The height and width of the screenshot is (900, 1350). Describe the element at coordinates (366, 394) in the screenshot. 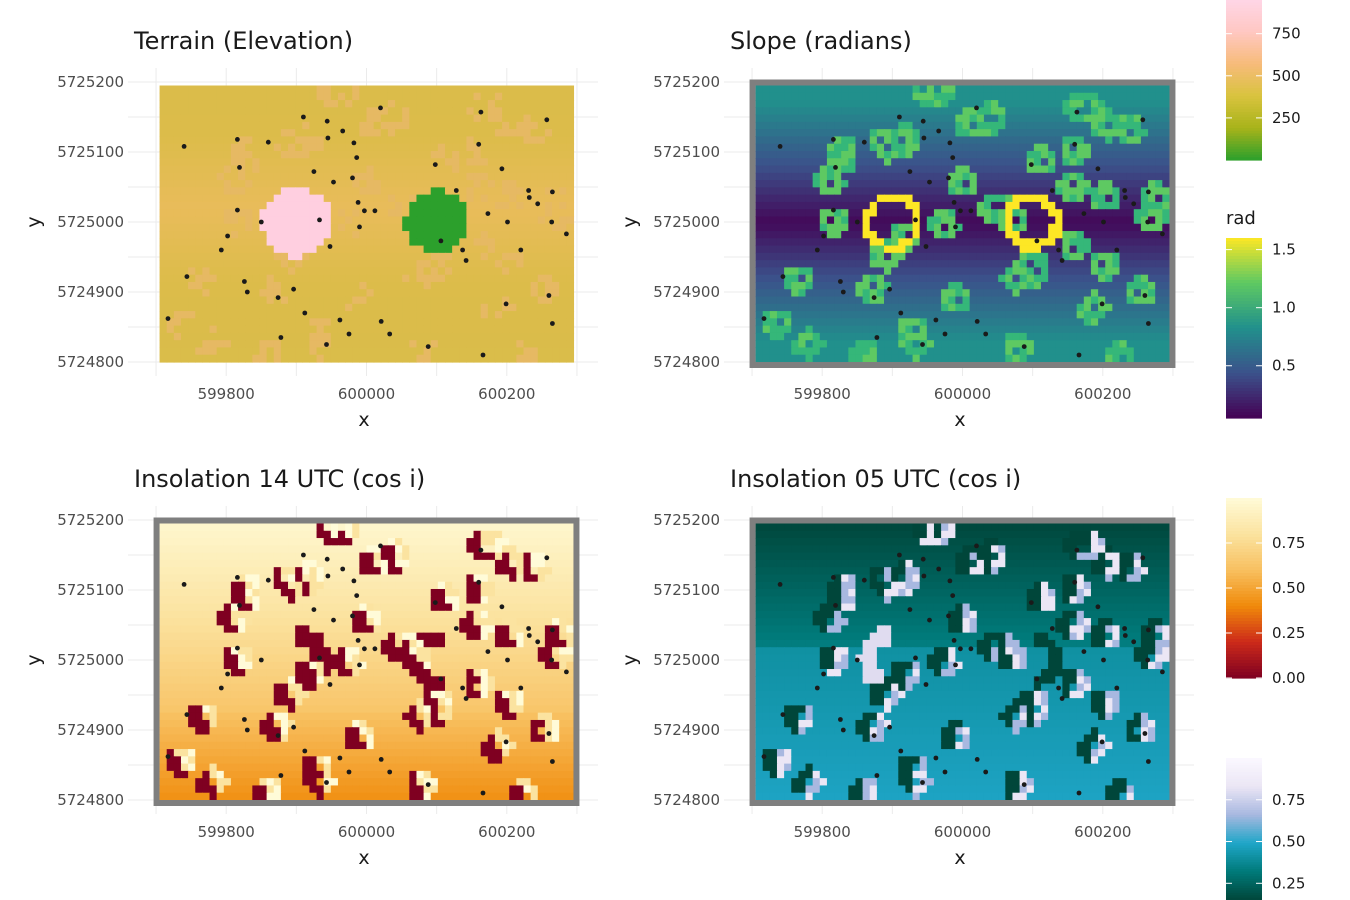

I see `x-tick-label: 600000` at that location.